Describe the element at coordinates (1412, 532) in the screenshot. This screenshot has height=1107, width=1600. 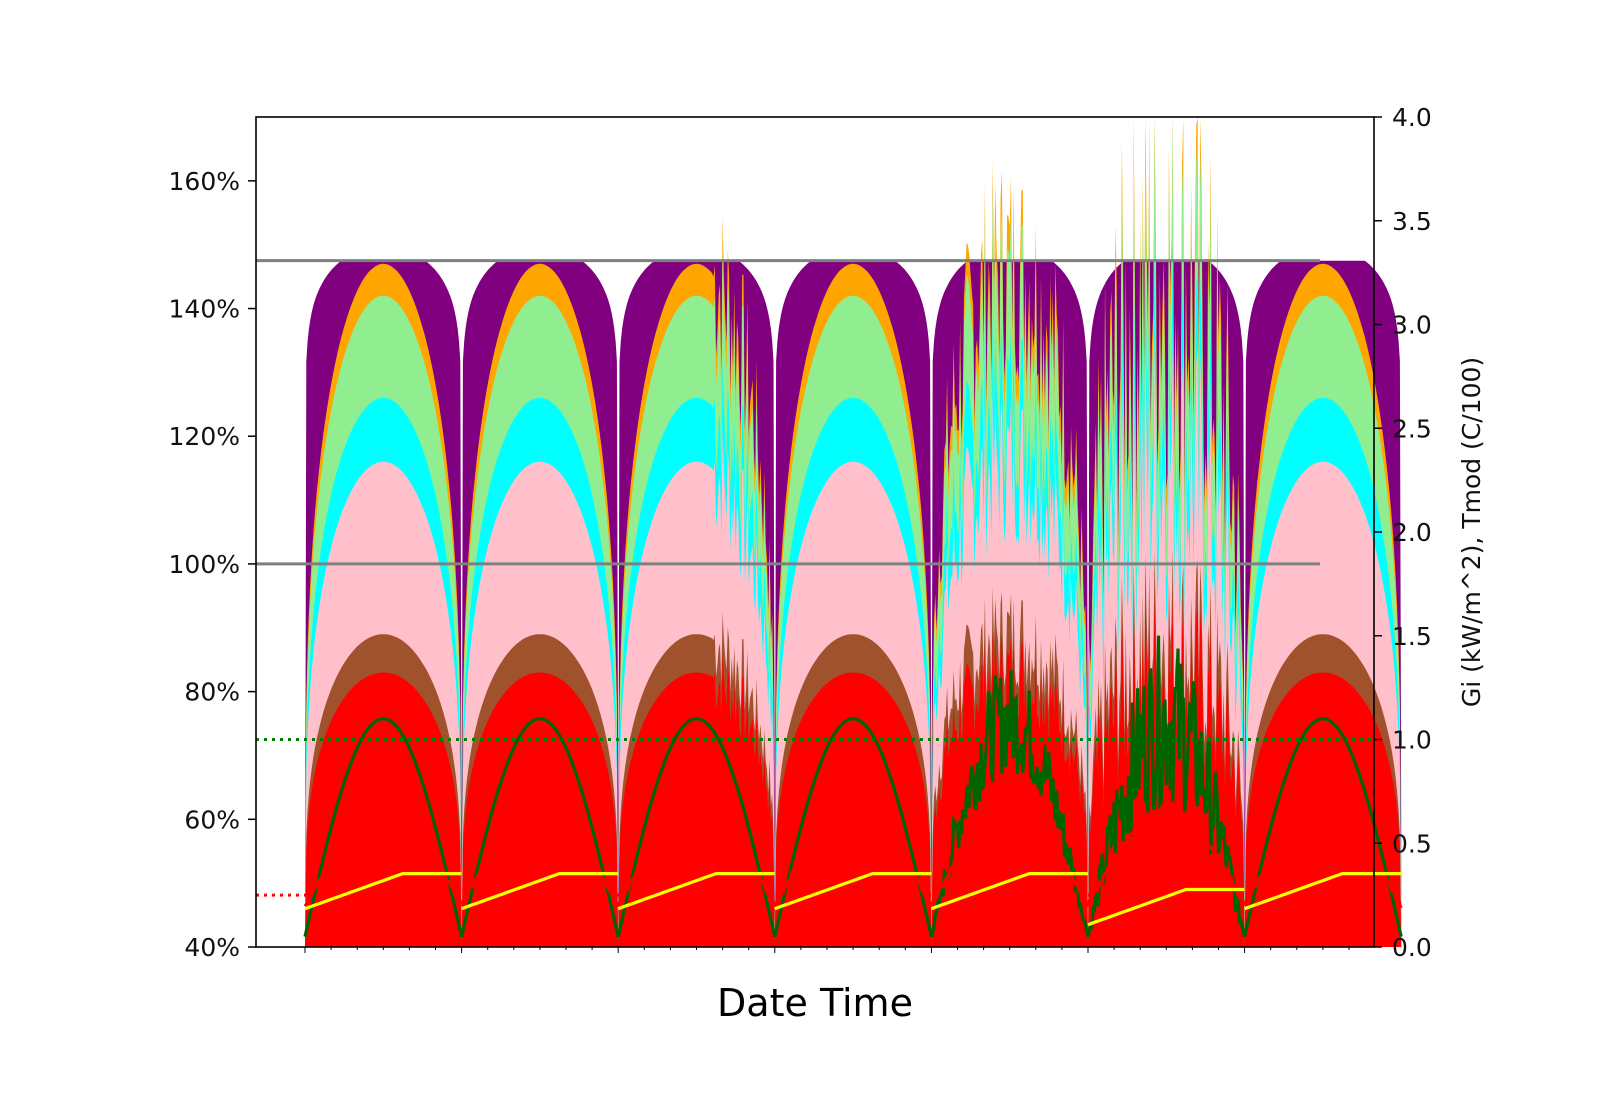
I see `y2-tick-label: 2.0` at that location.